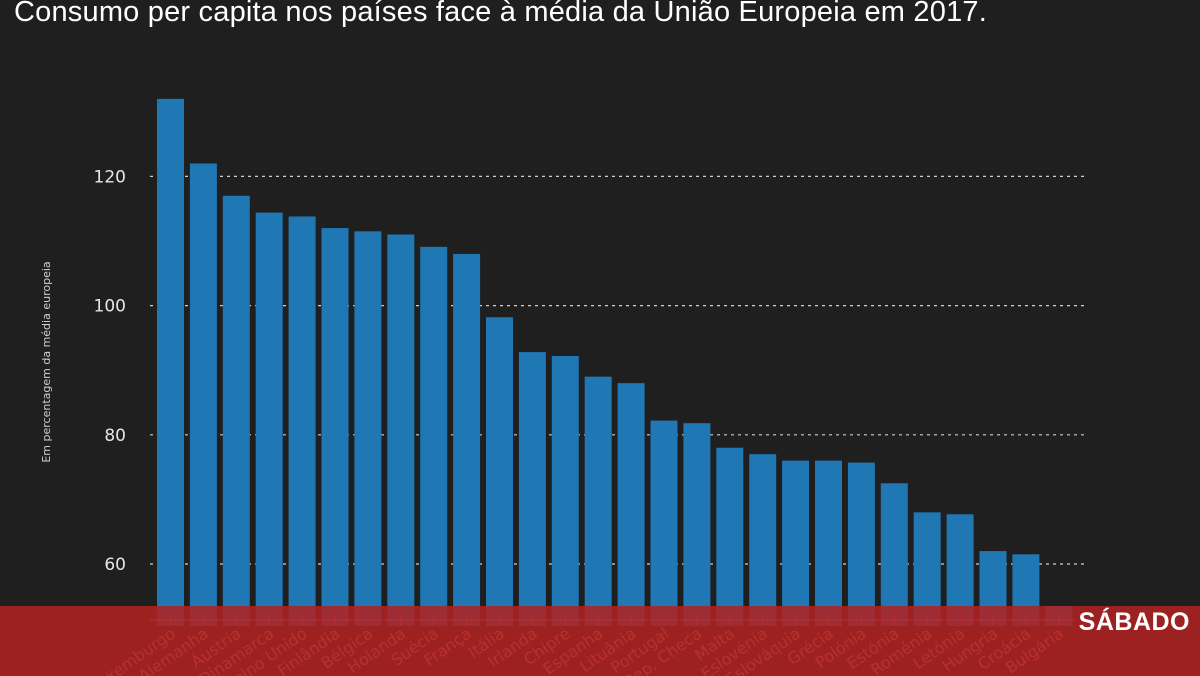  What do you see at coordinates (600, 641) in the screenshot?
I see `brand-banner` at bounding box center [600, 641].